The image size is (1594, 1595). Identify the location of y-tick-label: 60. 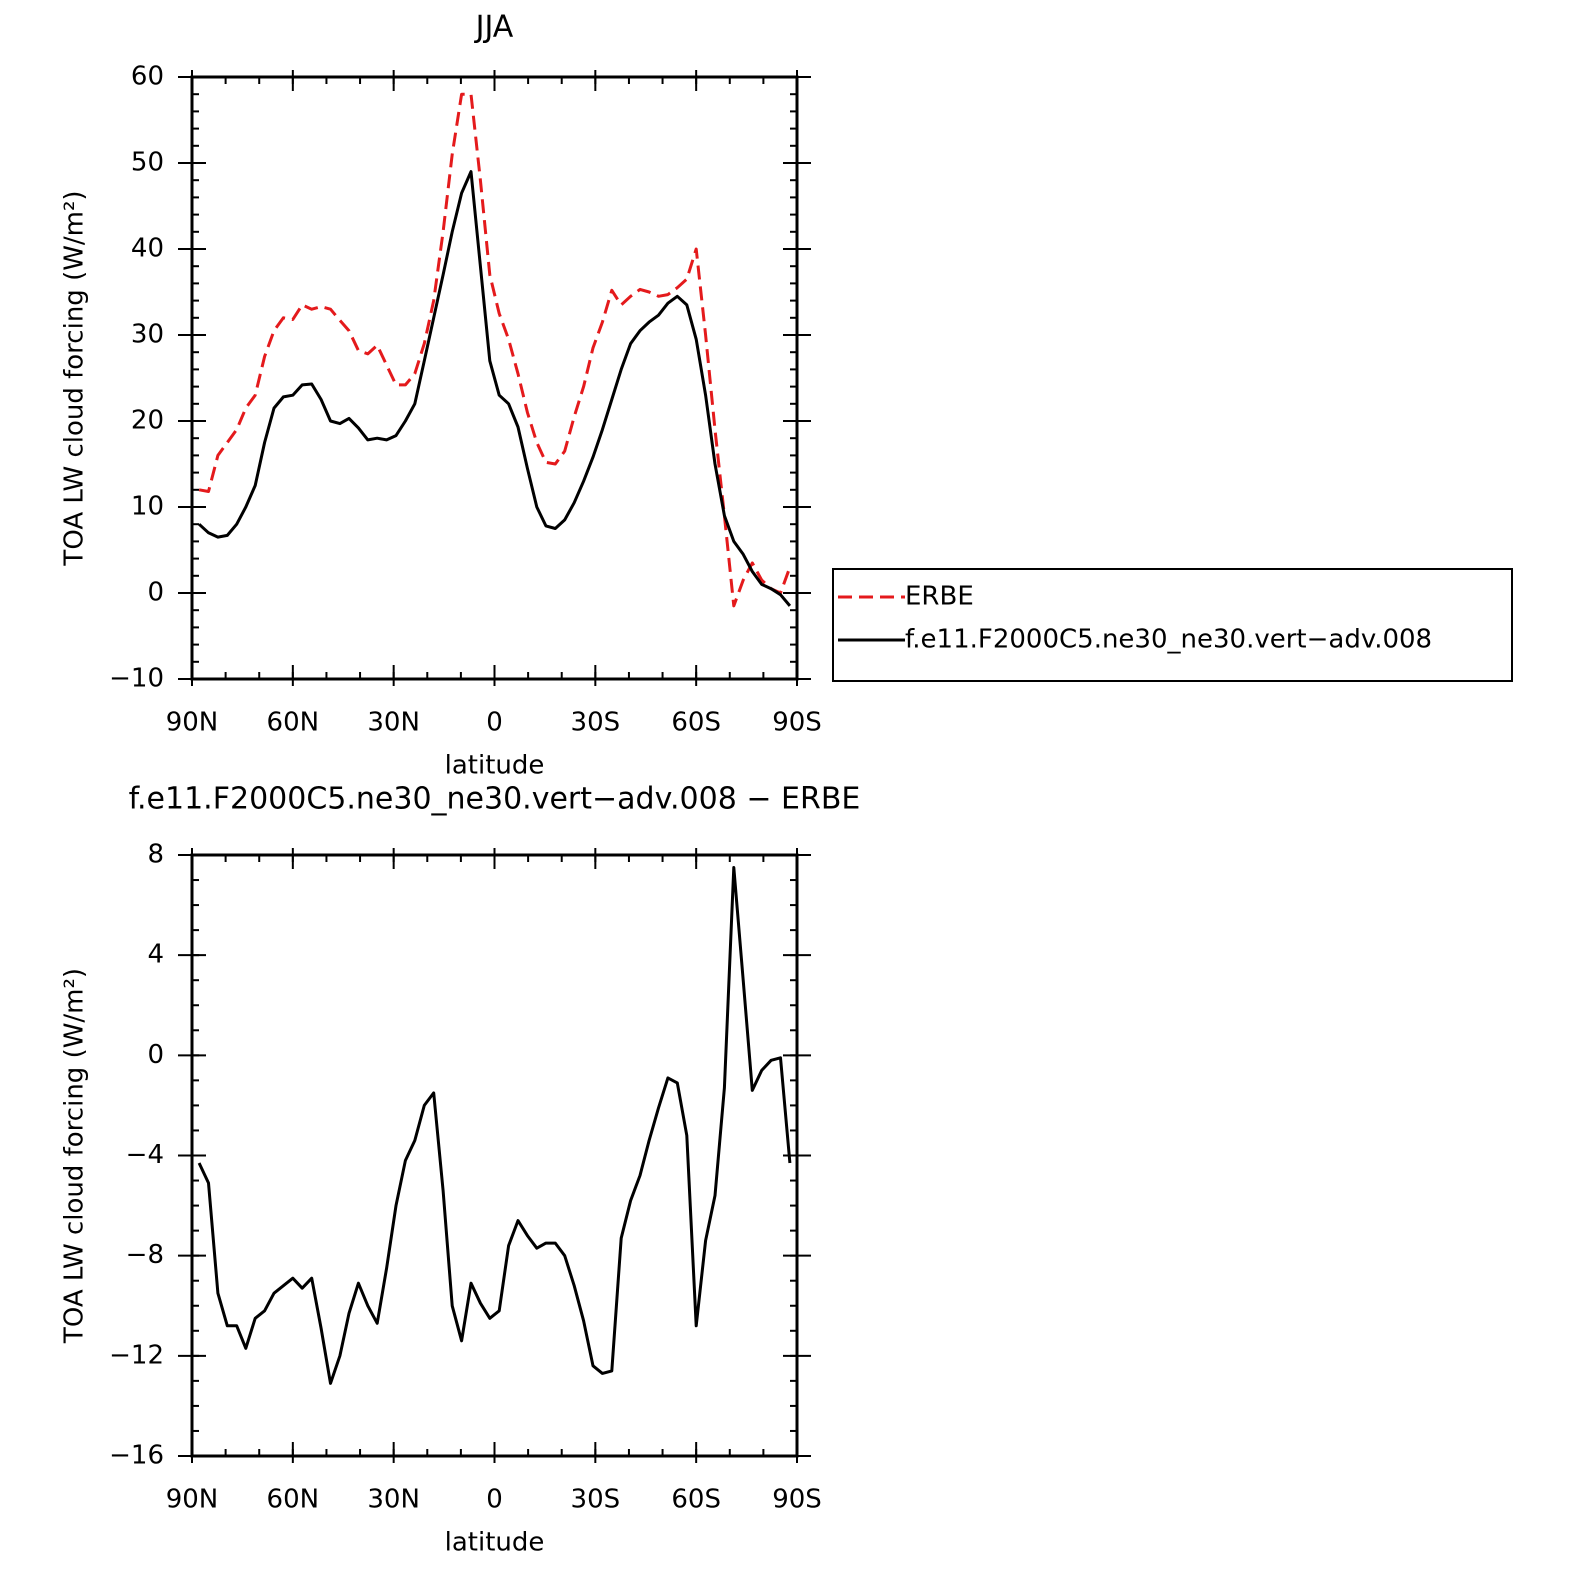
(147, 77).